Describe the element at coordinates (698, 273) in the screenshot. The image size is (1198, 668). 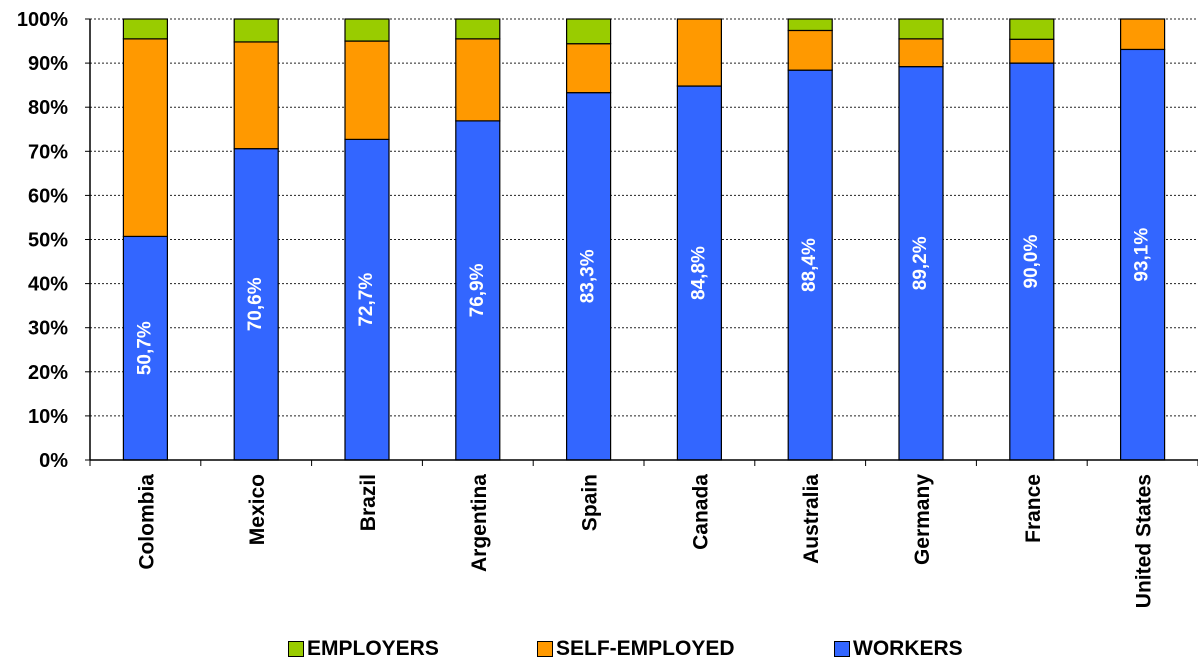
I see `data-label: 84,8%` at that location.